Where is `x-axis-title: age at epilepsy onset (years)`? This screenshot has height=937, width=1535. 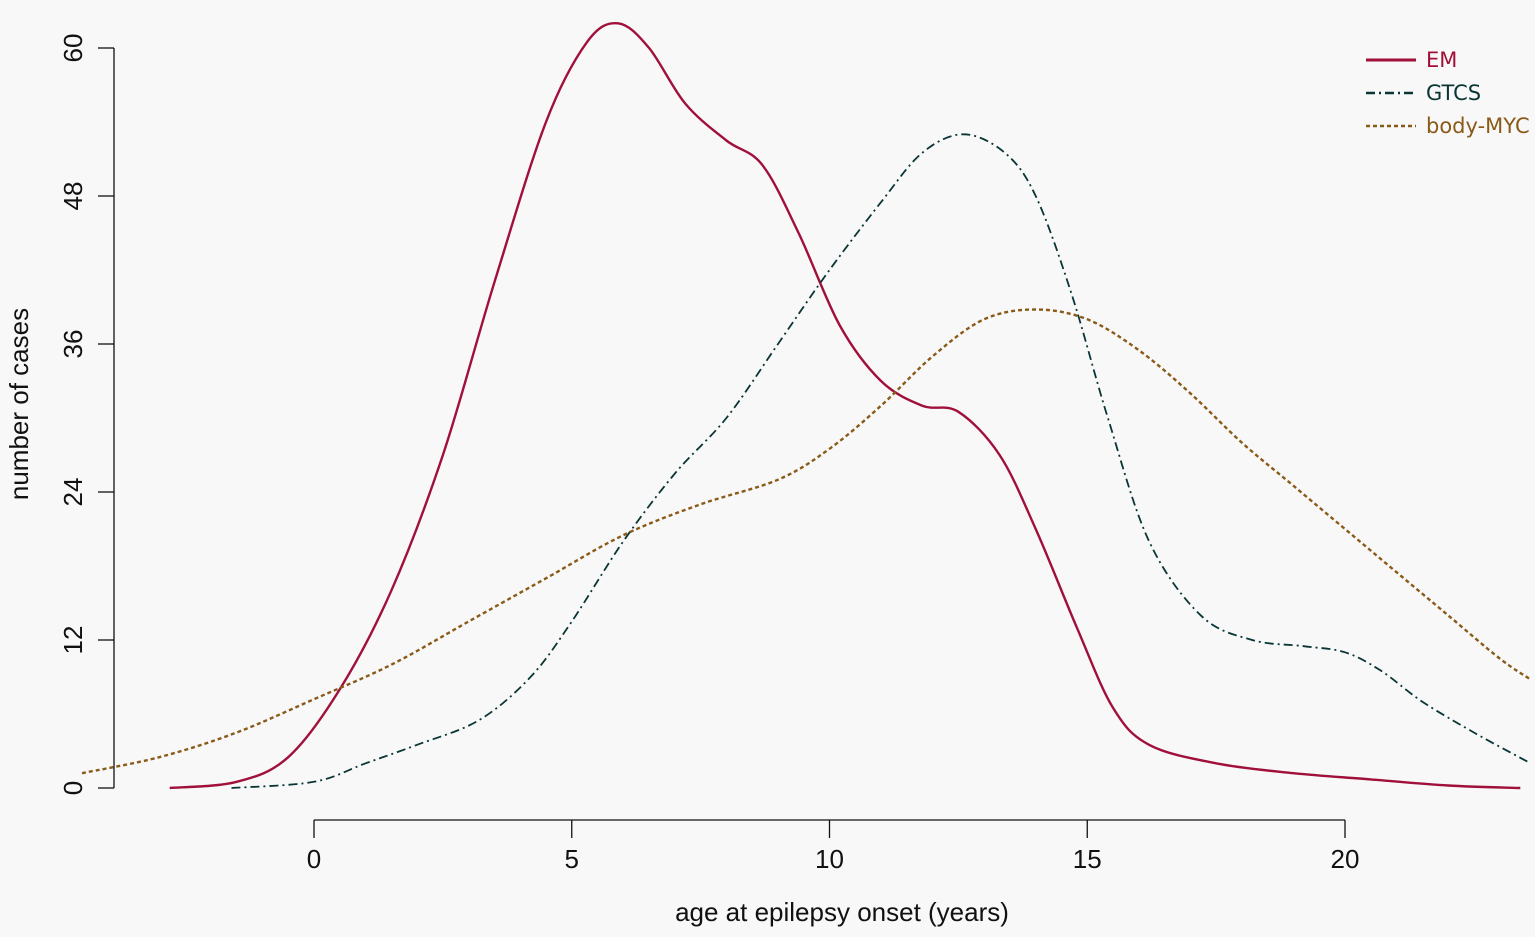
x-axis-title: age at epilepsy onset (years) is located at coordinates (842, 912).